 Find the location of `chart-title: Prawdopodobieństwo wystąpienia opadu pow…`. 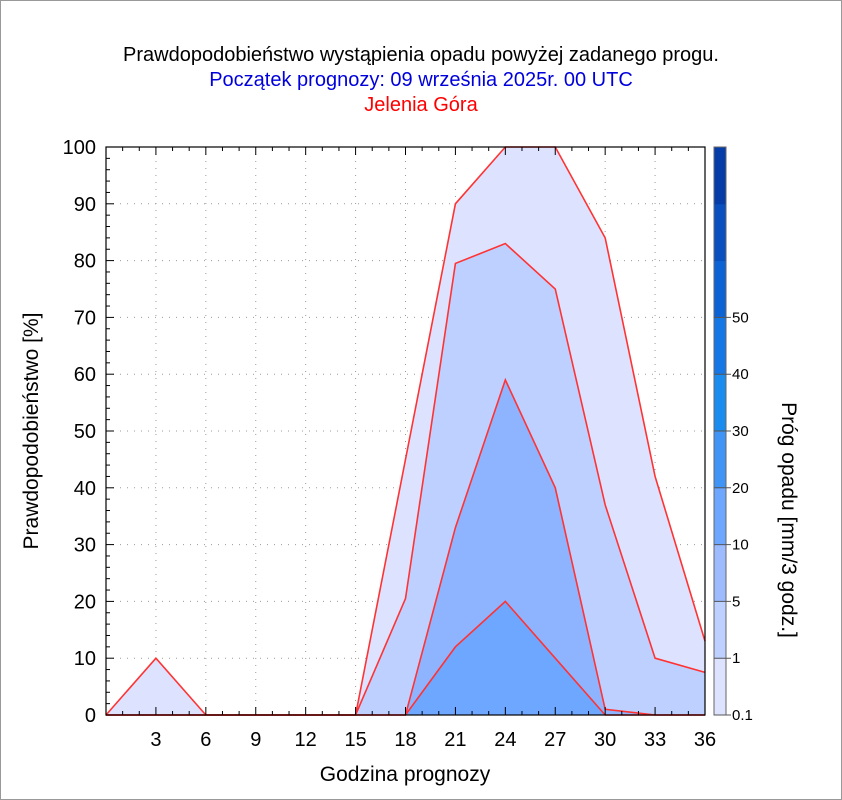

chart-title: Prawdopodobieństwo wystąpienia opadu pow… is located at coordinates (421, 55).